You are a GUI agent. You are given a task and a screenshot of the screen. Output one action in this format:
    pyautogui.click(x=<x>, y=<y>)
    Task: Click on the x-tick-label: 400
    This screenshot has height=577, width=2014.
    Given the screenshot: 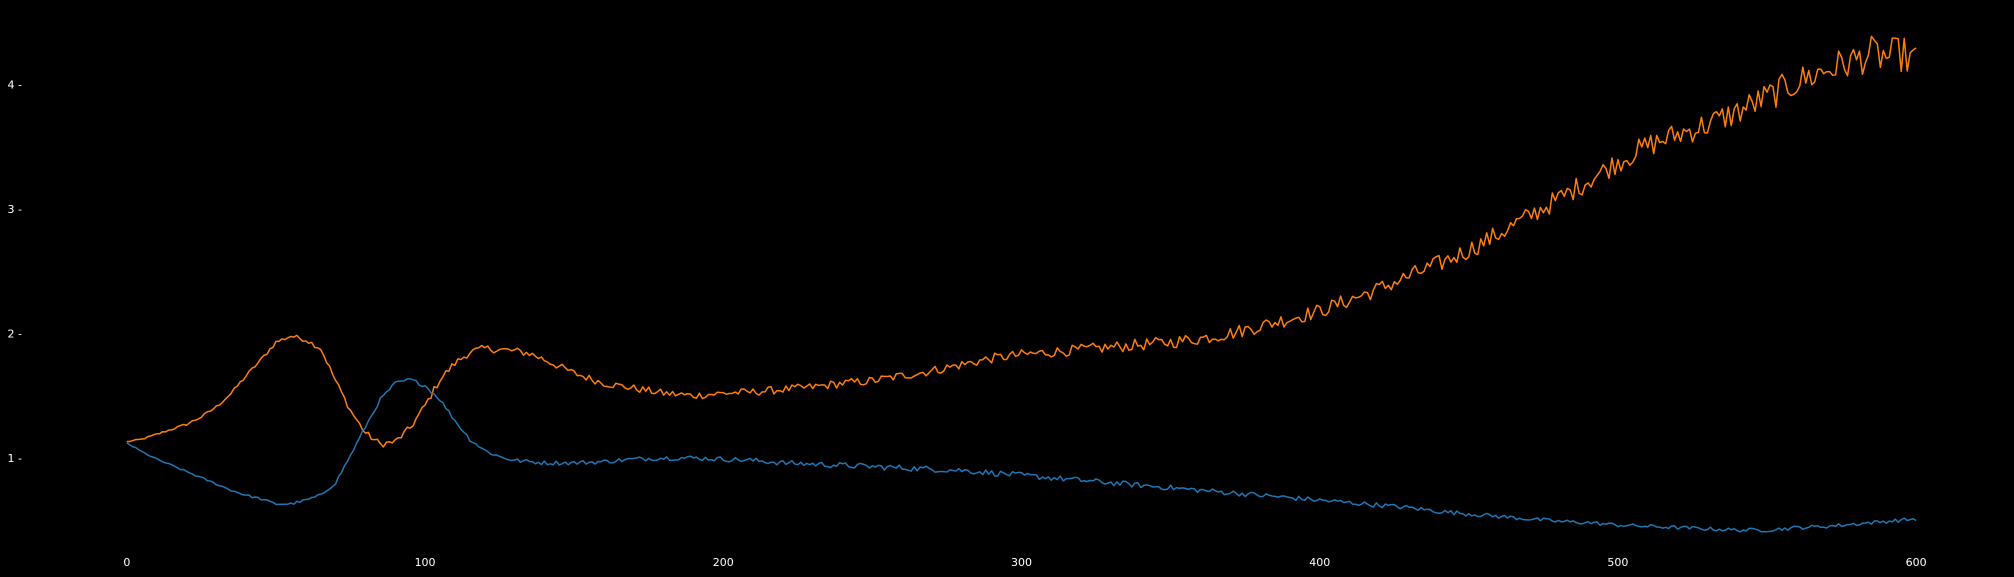 What is the action you would take?
    pyautogui.click(x=1319, y=562)
    